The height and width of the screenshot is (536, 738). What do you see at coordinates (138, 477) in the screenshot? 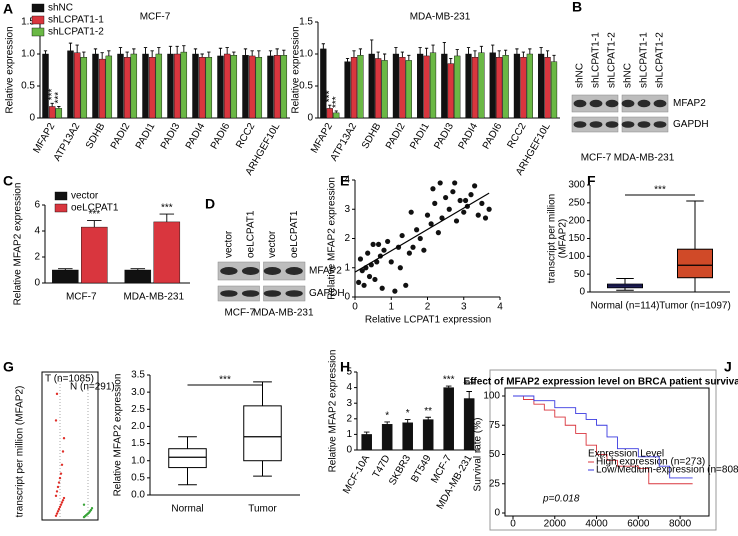
I see `y-tick-label: 0.5` at bounding box center [138, 477].